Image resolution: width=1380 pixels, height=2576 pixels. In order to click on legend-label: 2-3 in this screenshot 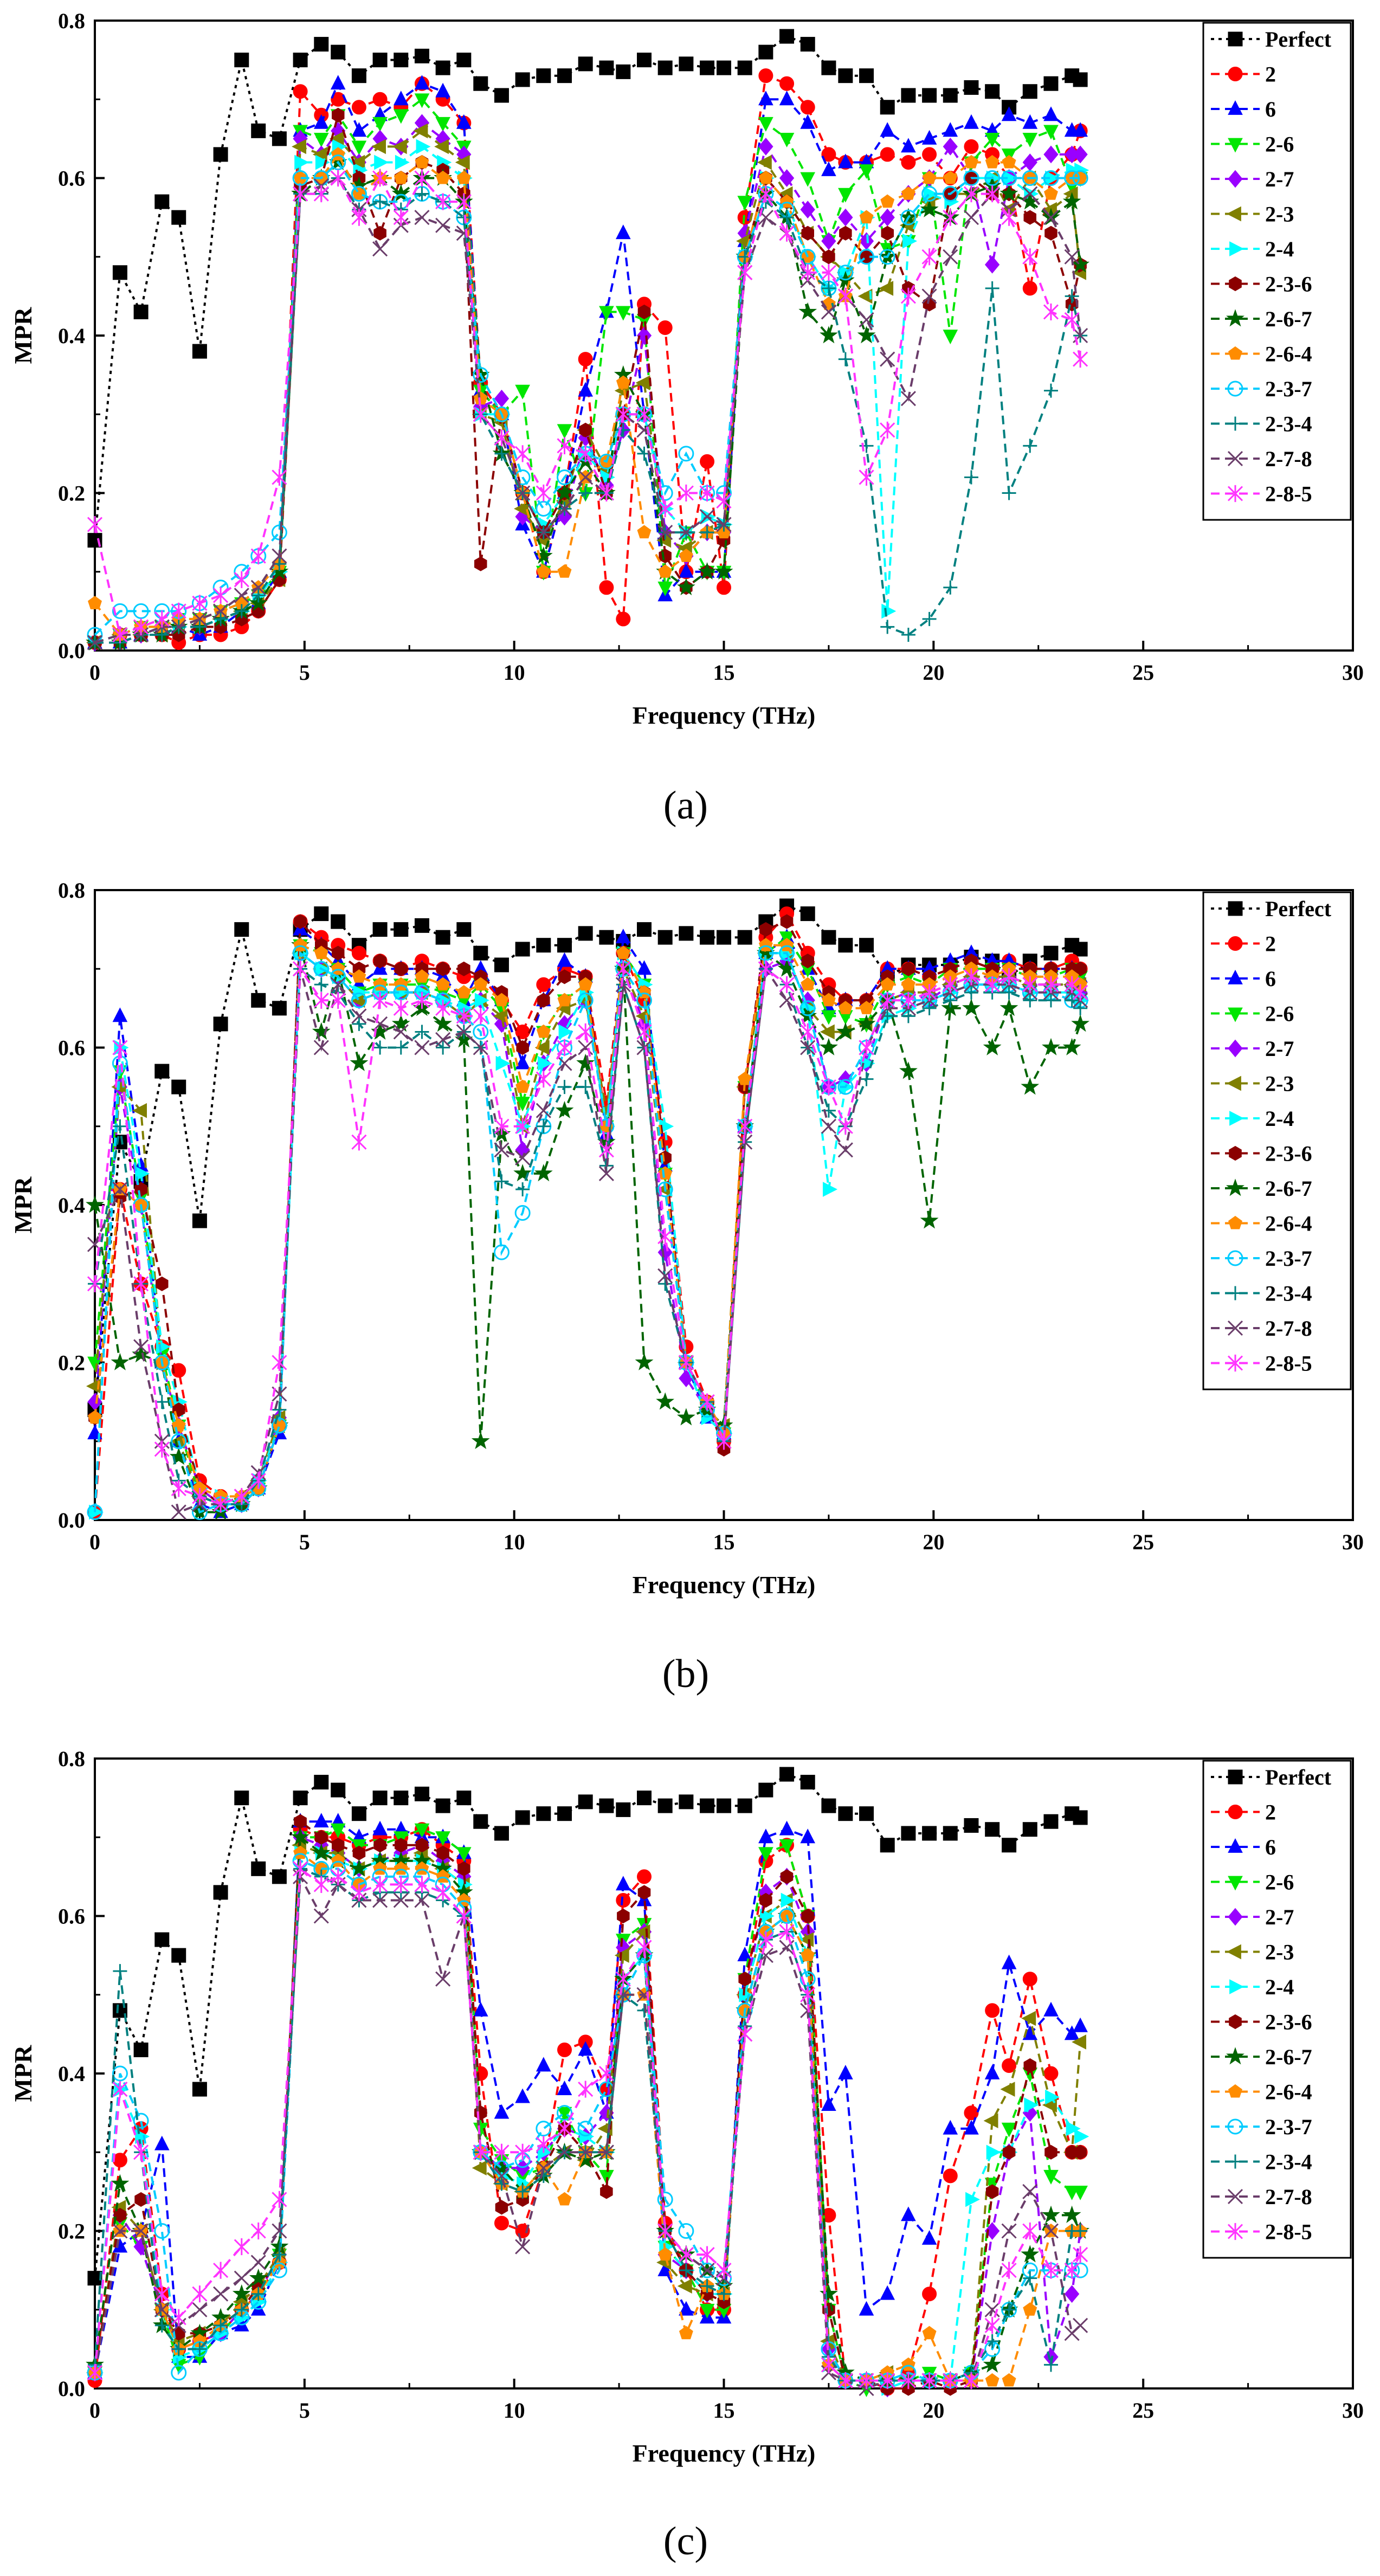, I will do `click(1279, 1084)`.